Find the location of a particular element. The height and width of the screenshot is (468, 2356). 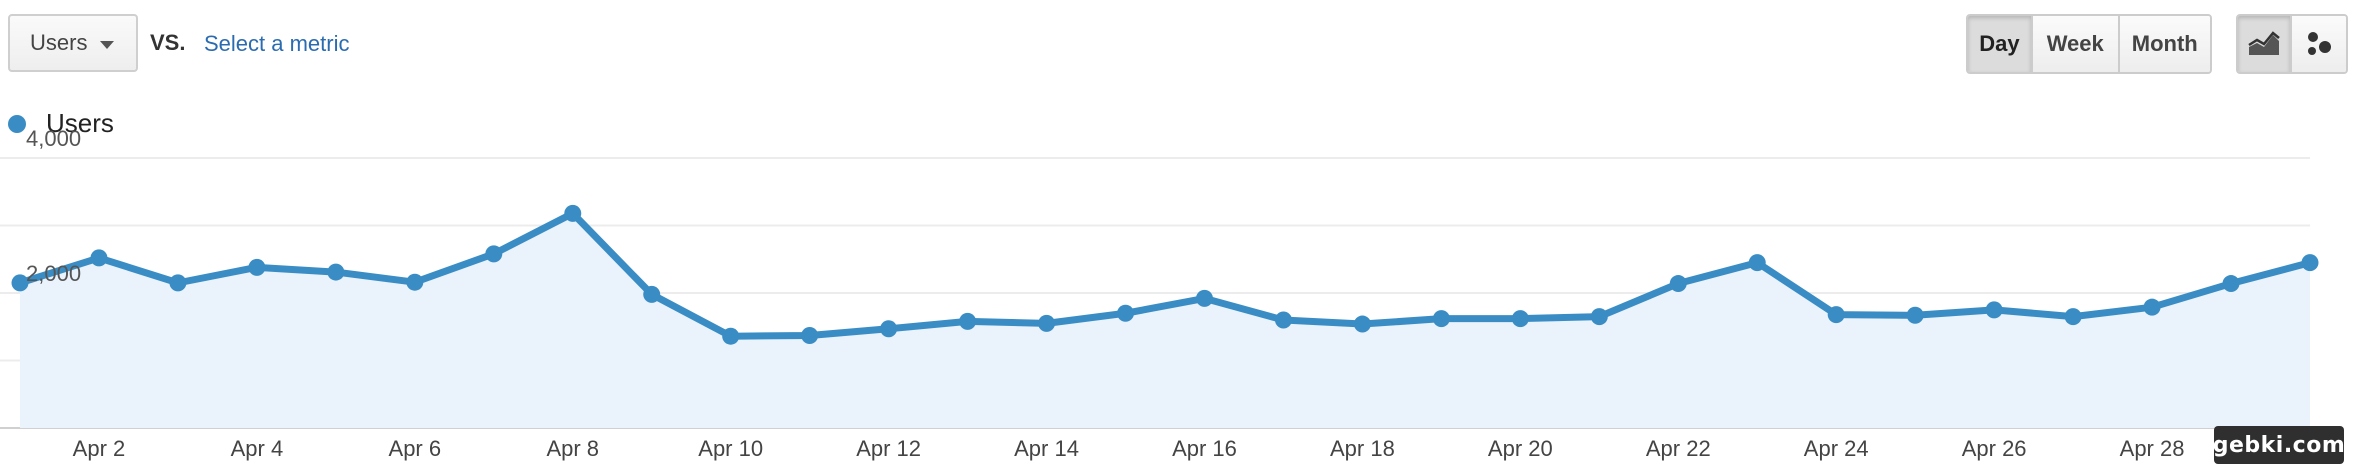

month-button: Month is located at coordinates (2164, 44).